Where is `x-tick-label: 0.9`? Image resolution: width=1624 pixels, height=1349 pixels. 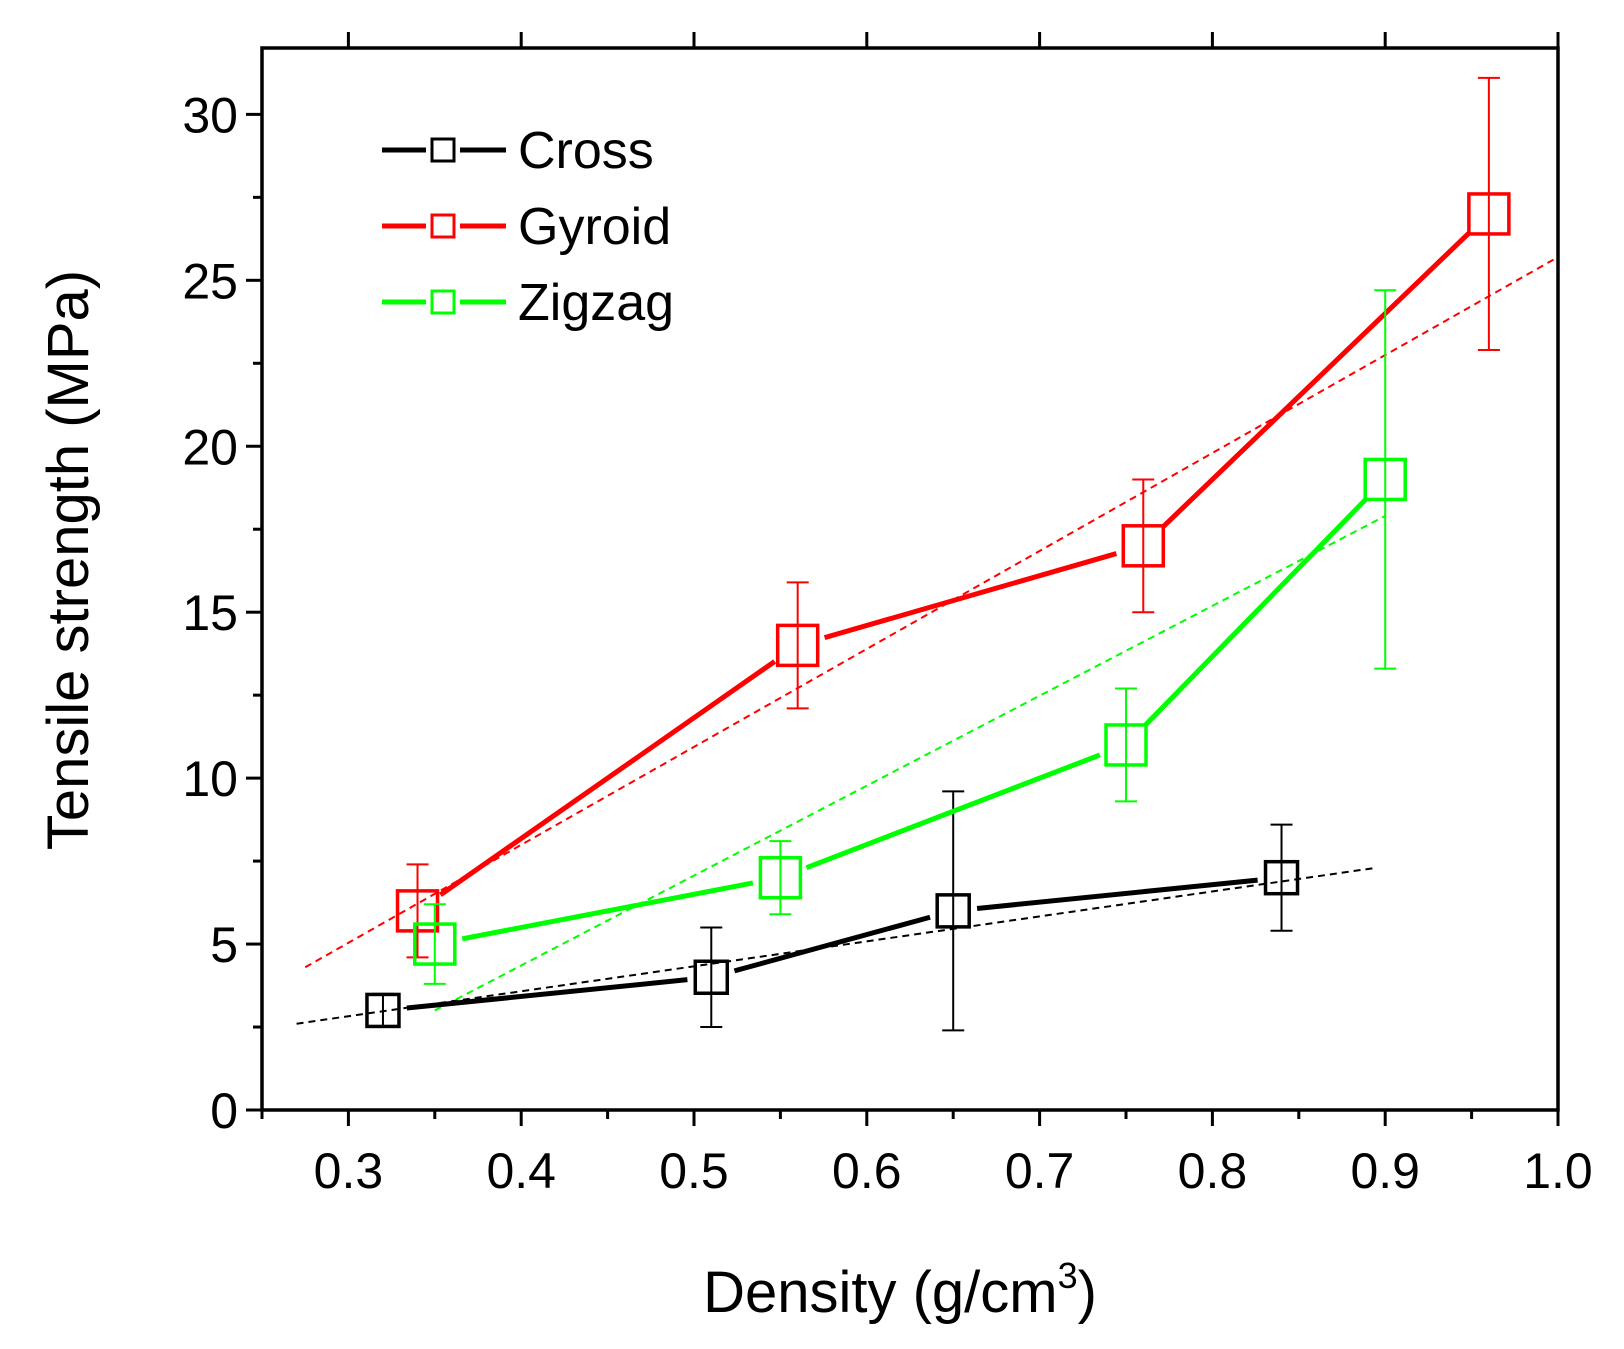
x-tick-label: 0.9 is located at coordinates (1385, 1171).